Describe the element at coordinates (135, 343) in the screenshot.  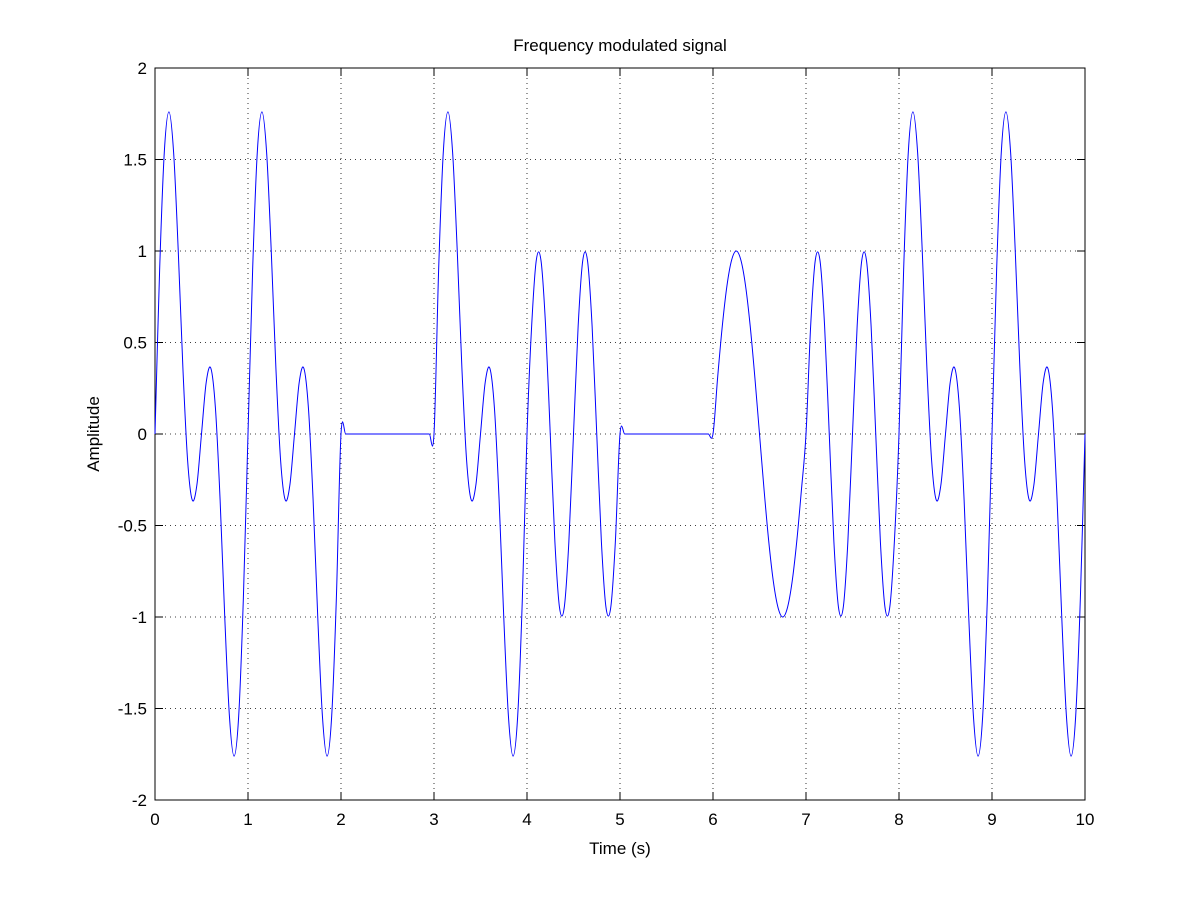
I see `y-tick-label: 0.5` at that location.